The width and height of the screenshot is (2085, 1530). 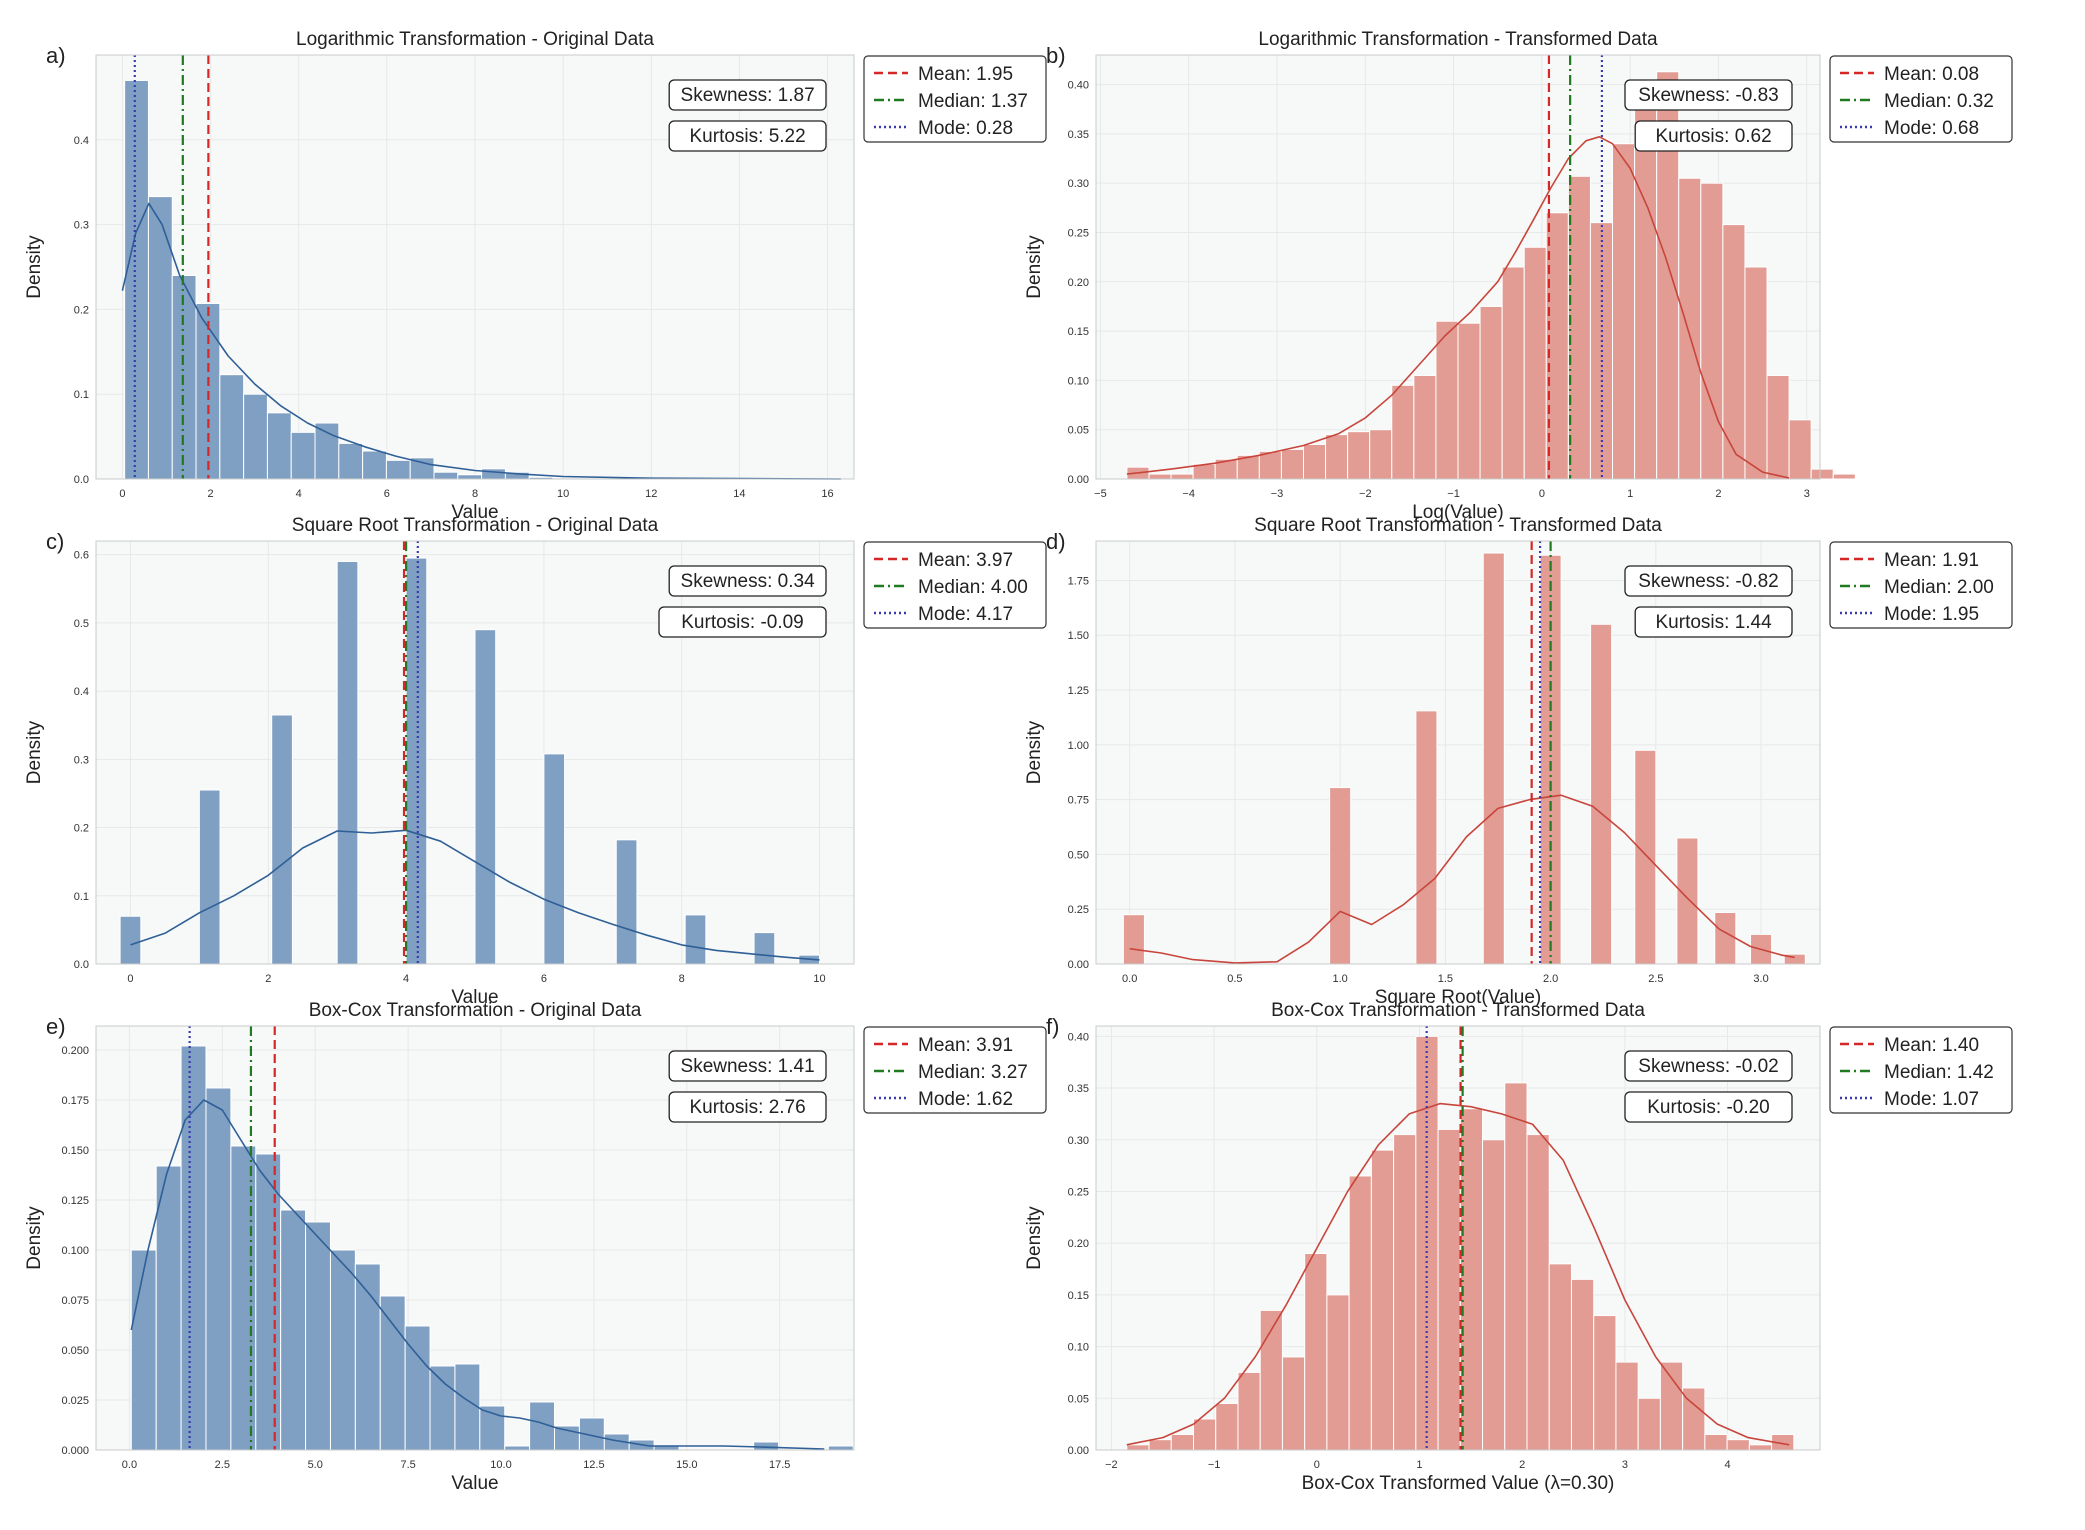 What do you see at coordinates (1458, 752) in the screenshot?
I see `plot-area` at bounding box center [1458, 752].